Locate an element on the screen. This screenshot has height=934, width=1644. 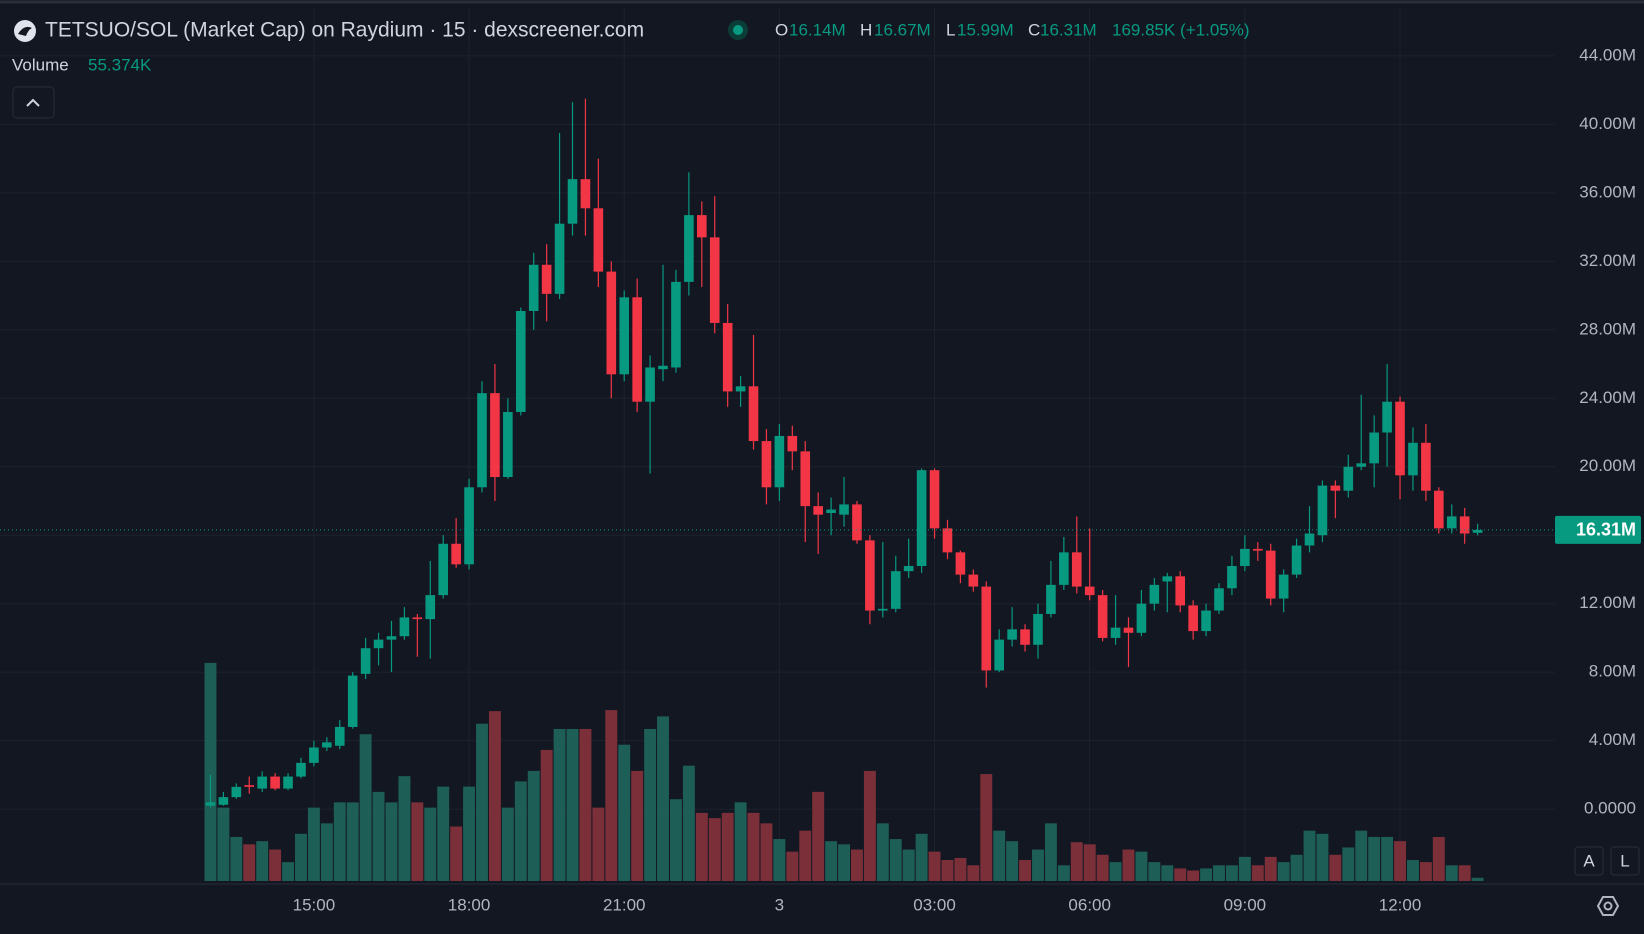
legend-h-label: H is located at coordinates (866, 29).